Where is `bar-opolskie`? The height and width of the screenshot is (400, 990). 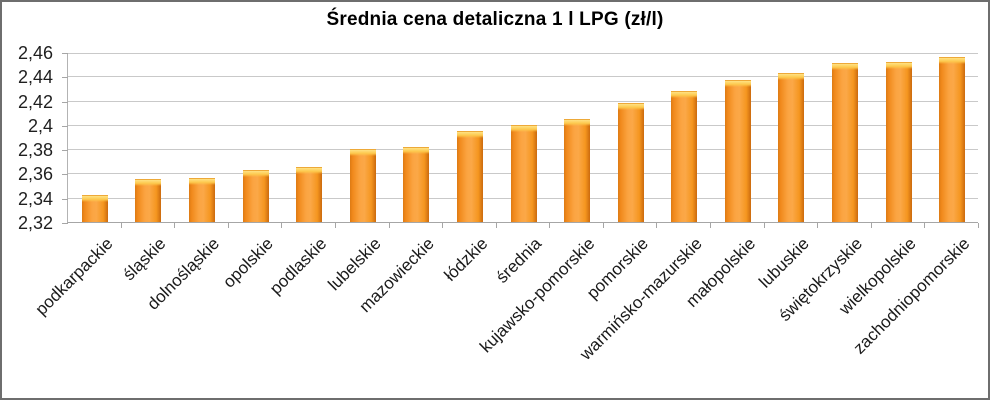 bar-opolskie is located at coordinates (255, 196).